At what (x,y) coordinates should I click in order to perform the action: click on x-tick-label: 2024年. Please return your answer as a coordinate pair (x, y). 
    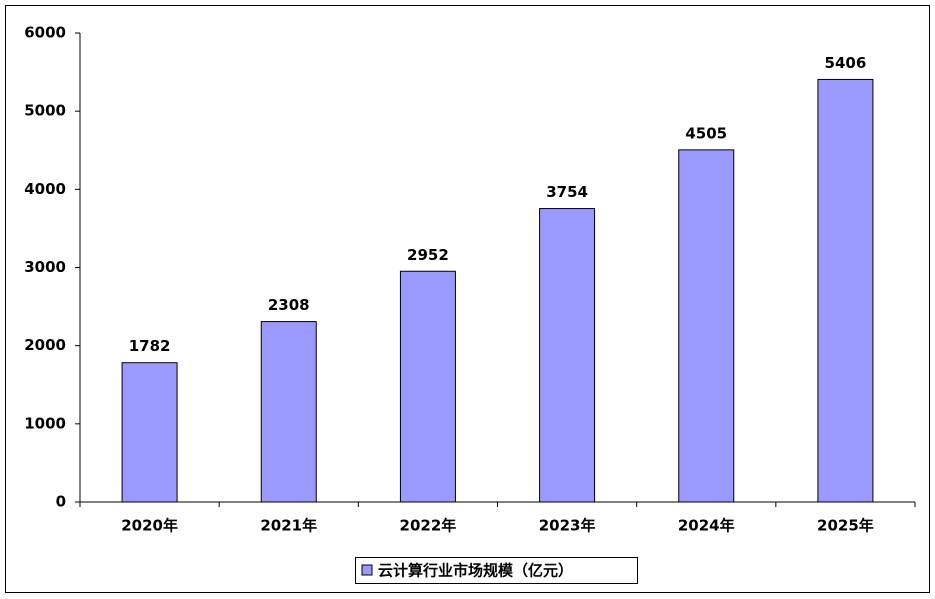
    Looking at the image, I should click on (706, 526).